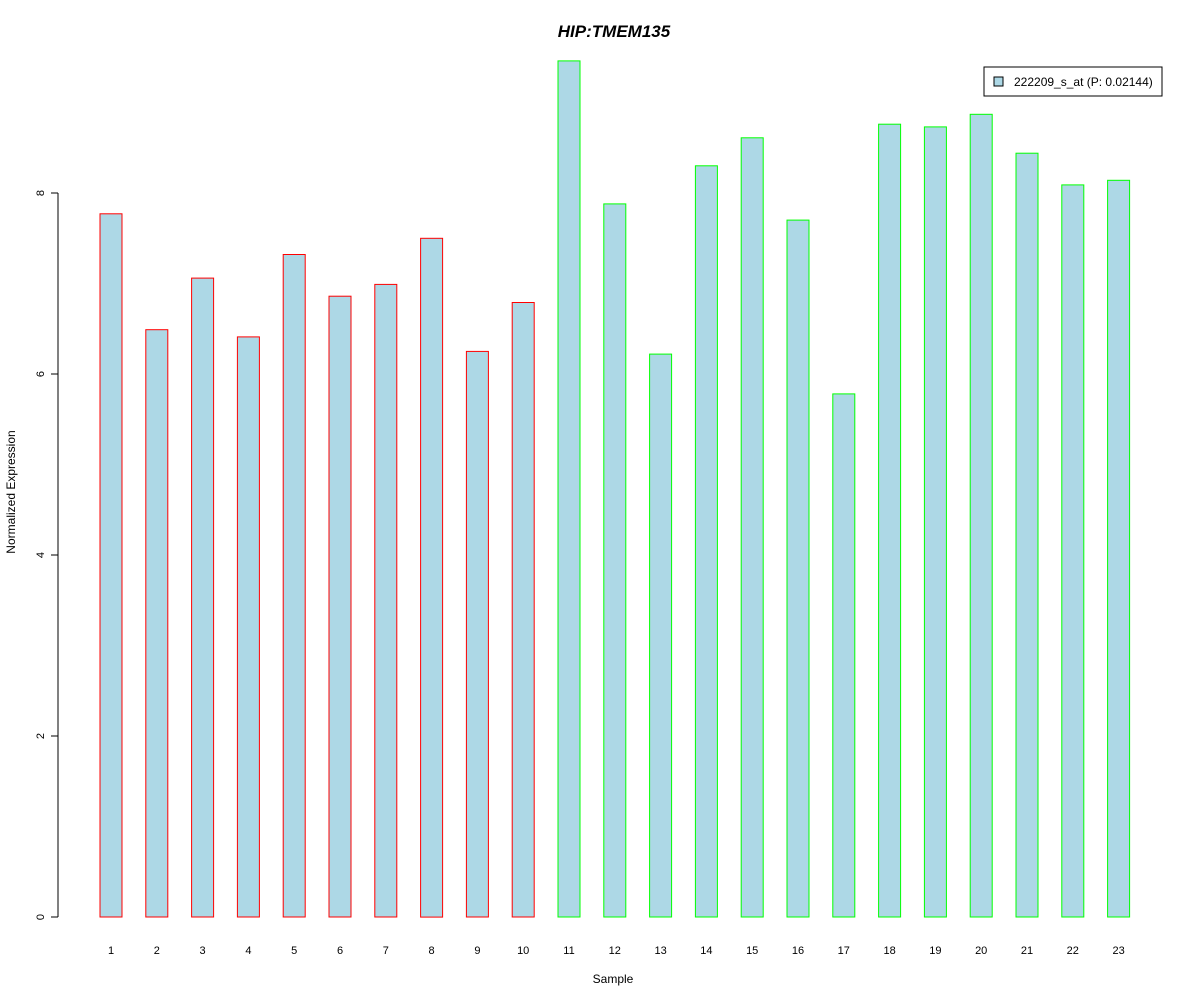 The image size is (1200, 1000). I want to click on x-tick-label: 6, so click(340, 951).